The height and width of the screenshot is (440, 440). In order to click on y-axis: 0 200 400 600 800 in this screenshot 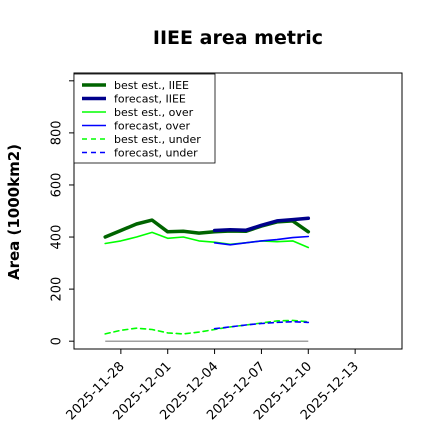, I will do `click(62, 212)`.